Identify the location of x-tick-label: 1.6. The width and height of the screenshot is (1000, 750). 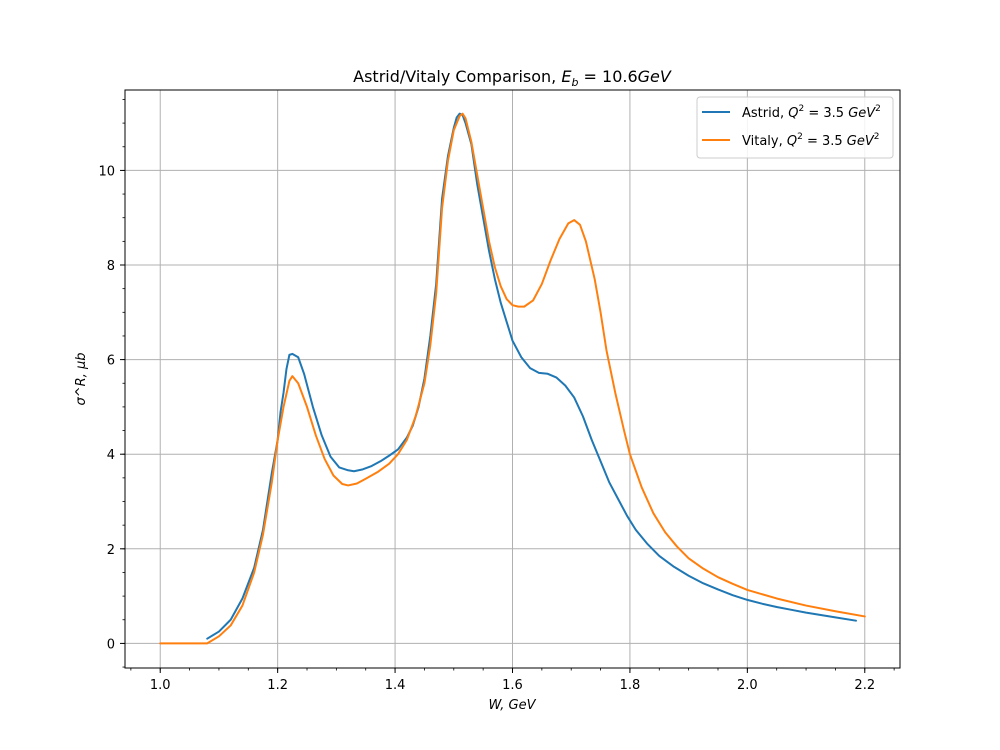
(512, 685).